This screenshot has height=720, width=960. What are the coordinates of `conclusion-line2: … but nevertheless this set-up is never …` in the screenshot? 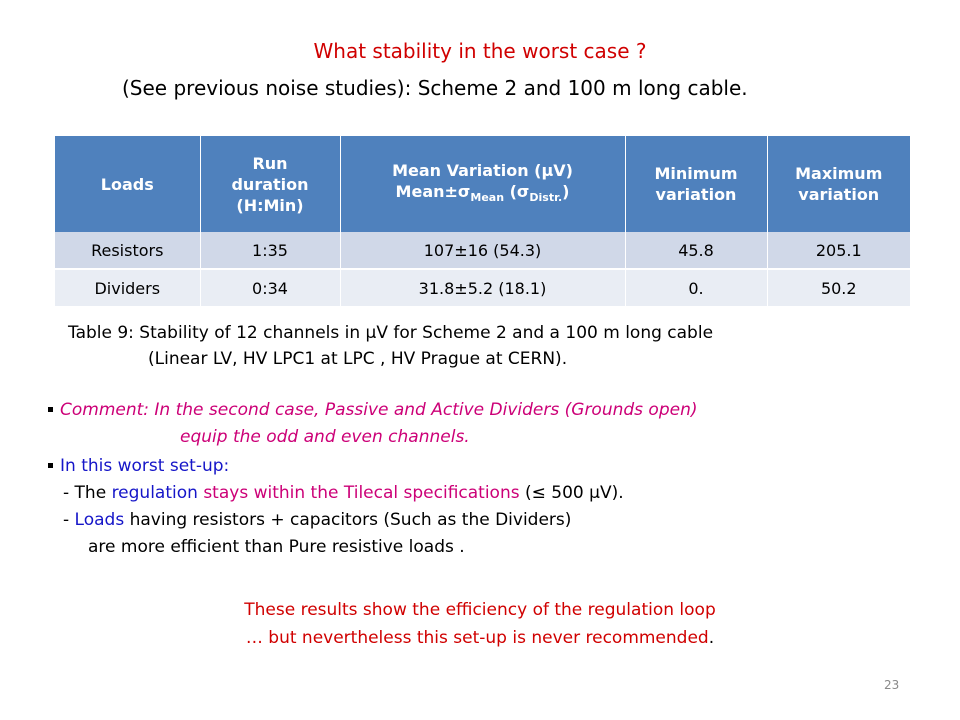 It's located at (480, 638).